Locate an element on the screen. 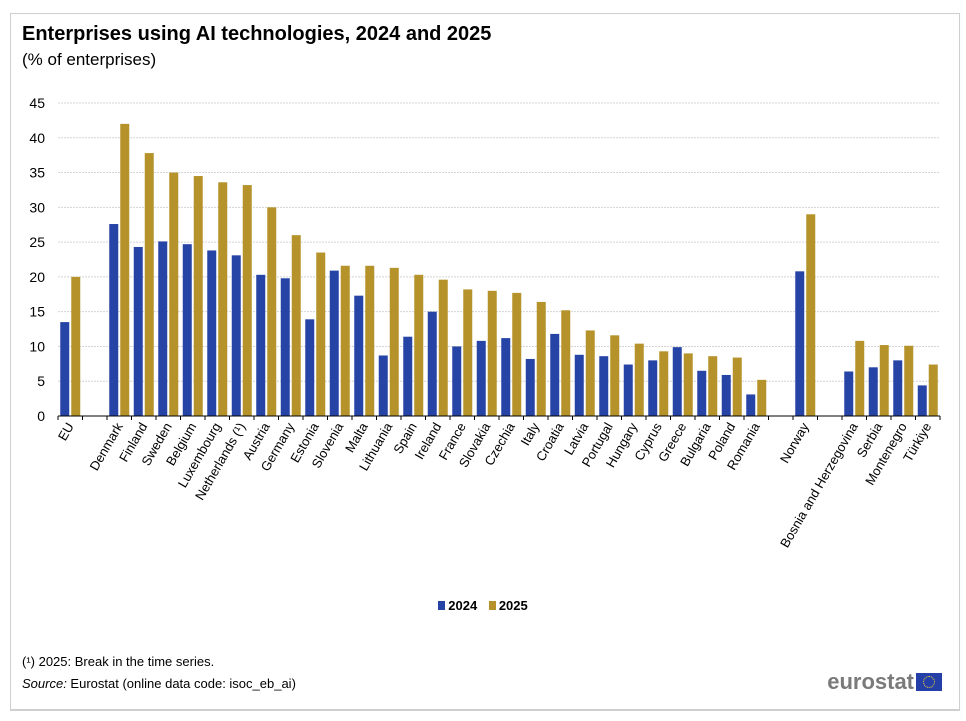 The height and width of the screenshot is (721, 966). bar-2024-Slovenia is located at coordinates (334, 343).